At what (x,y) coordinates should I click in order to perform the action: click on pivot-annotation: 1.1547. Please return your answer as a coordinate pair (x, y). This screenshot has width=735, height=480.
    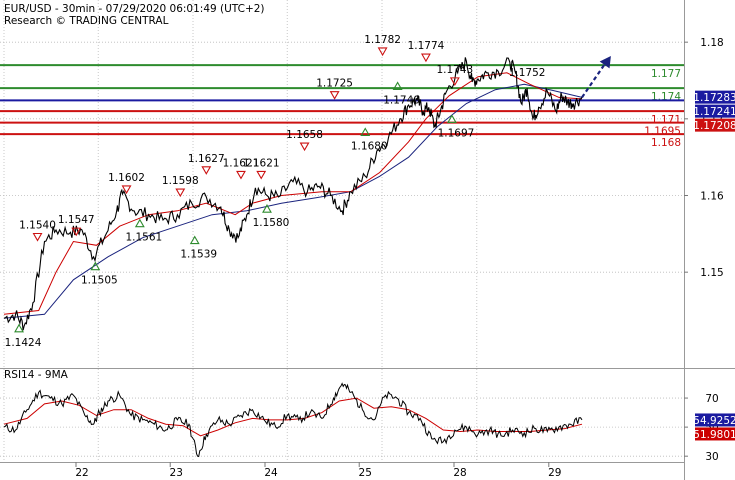
    Looking at the image, I should click on (76, 225).